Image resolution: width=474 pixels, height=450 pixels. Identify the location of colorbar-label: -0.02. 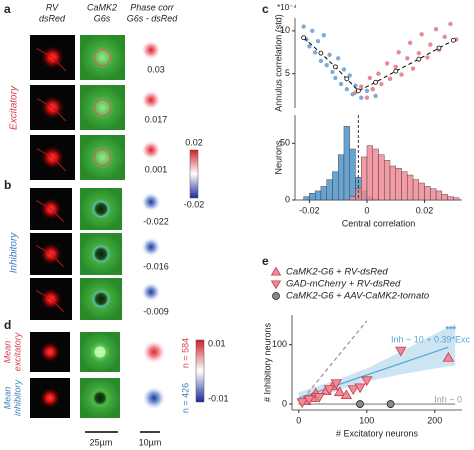
(194, 204).